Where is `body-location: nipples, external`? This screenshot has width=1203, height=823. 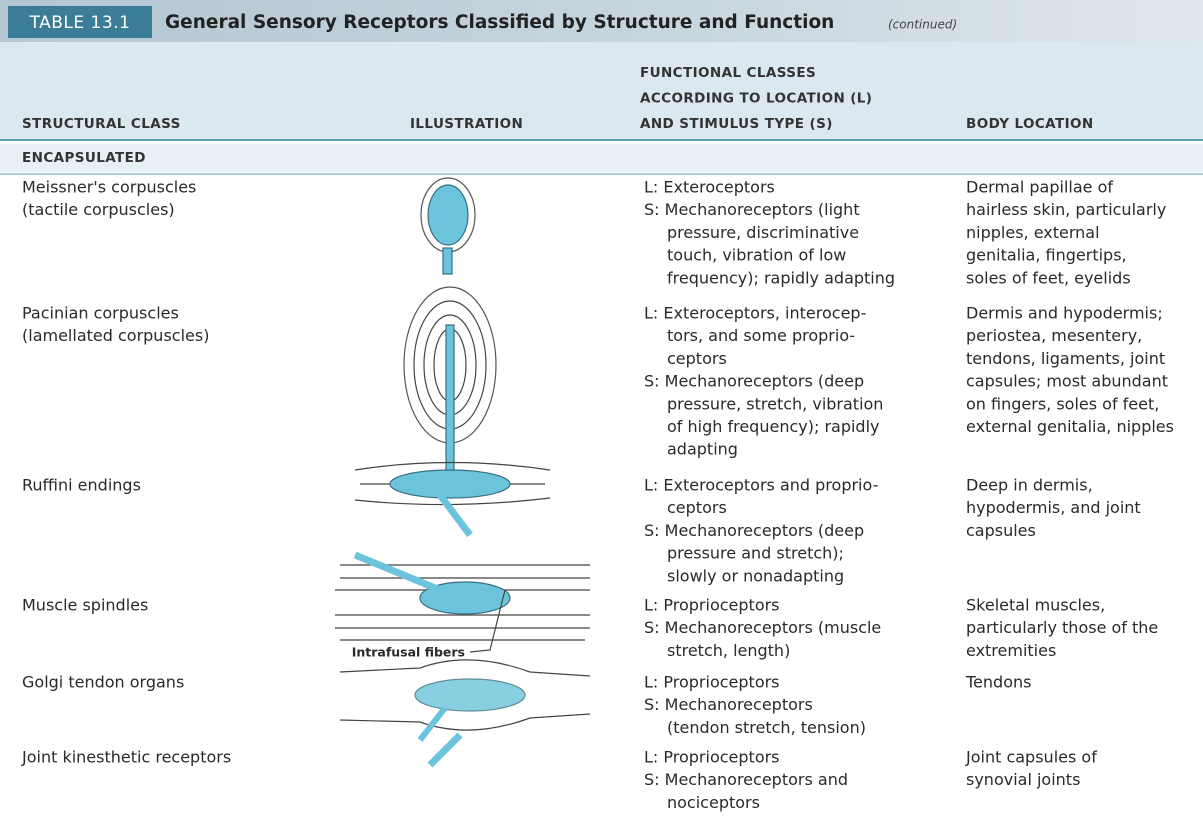 body-location: nipples, external is located at coordinates (1033, 232).